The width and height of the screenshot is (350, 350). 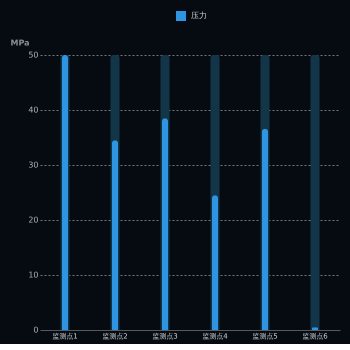 What do you see at coordinates (33, 220) in the screenshot?
I see `y-tick-label: 20` at bounding box center [33, 220].